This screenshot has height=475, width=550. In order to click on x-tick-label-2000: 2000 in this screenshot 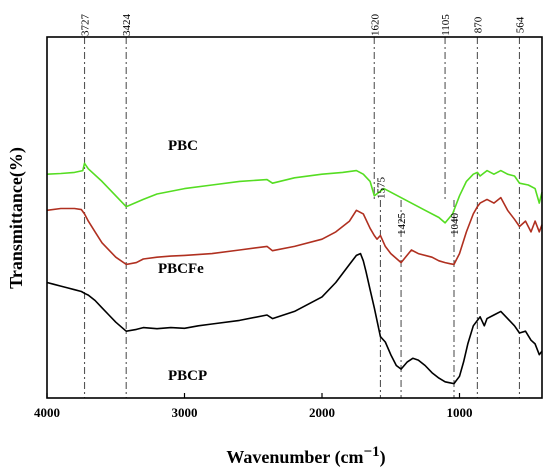, I will do `click(322, 412)`.